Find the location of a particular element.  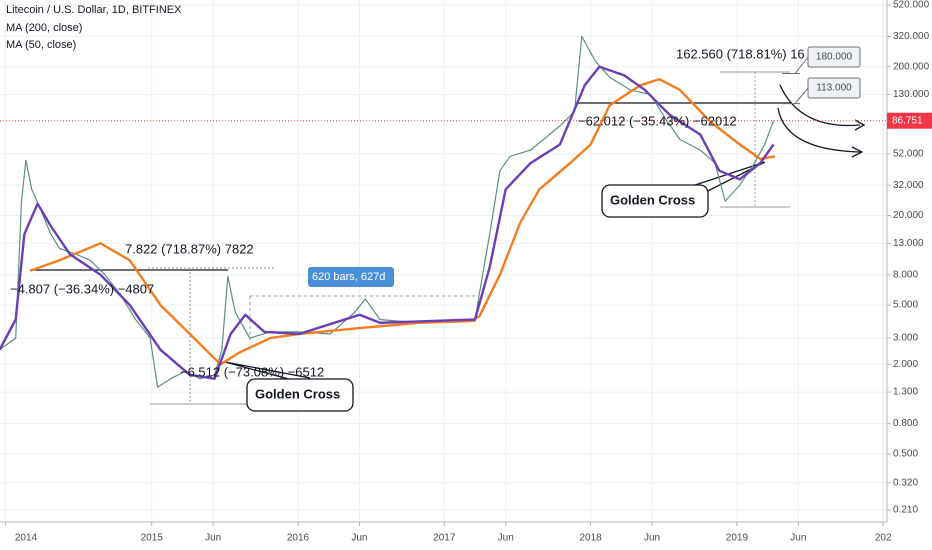

last-price-label: 86.751 is located at coordinates (907, 120).